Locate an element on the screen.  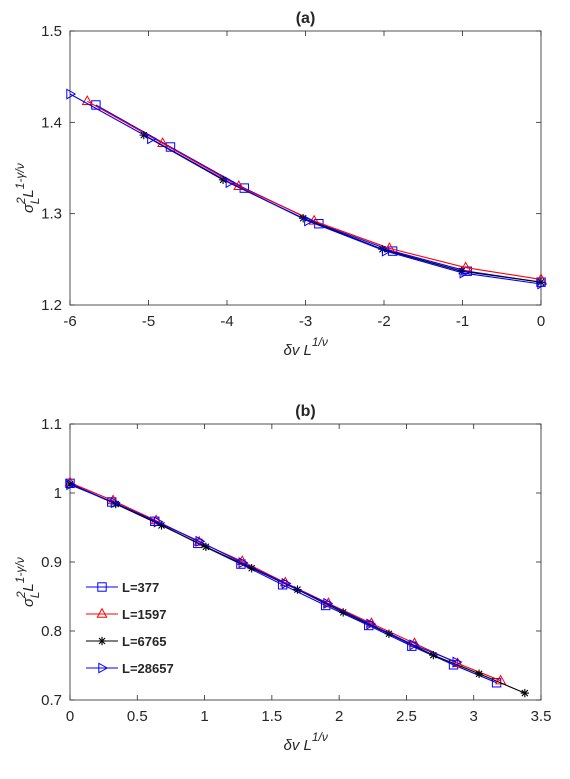
legend-entry: L=6765 is located at coordinates (126, 641).